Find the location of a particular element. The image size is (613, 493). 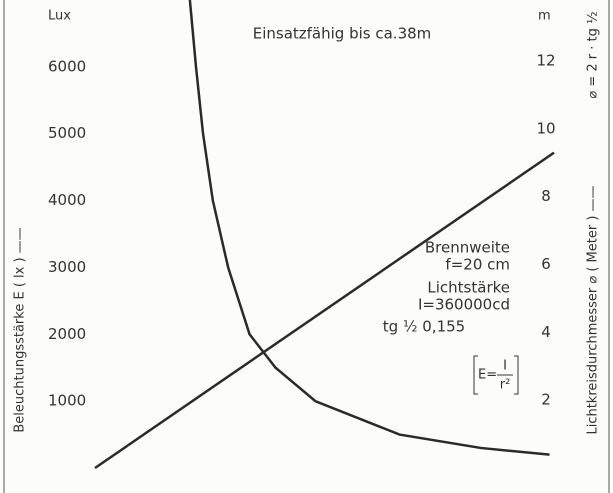

y2-tick-label: 4 is located at coordinates (546, 332).